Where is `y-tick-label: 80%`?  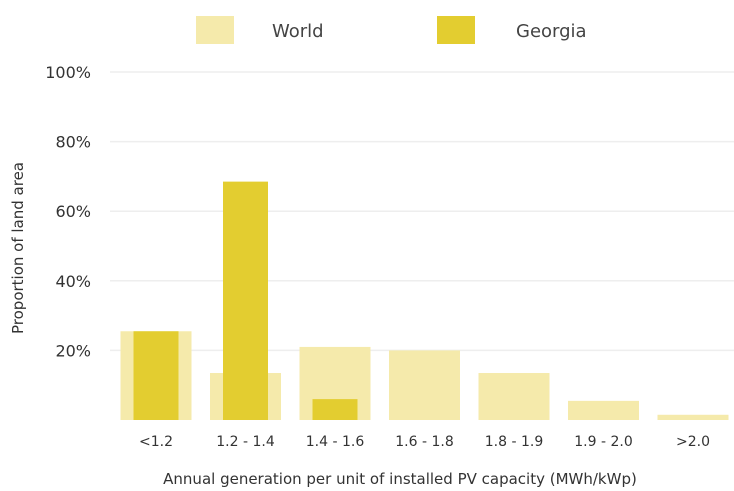
y-tick-label: 80% is located at coordinates (73, 142).